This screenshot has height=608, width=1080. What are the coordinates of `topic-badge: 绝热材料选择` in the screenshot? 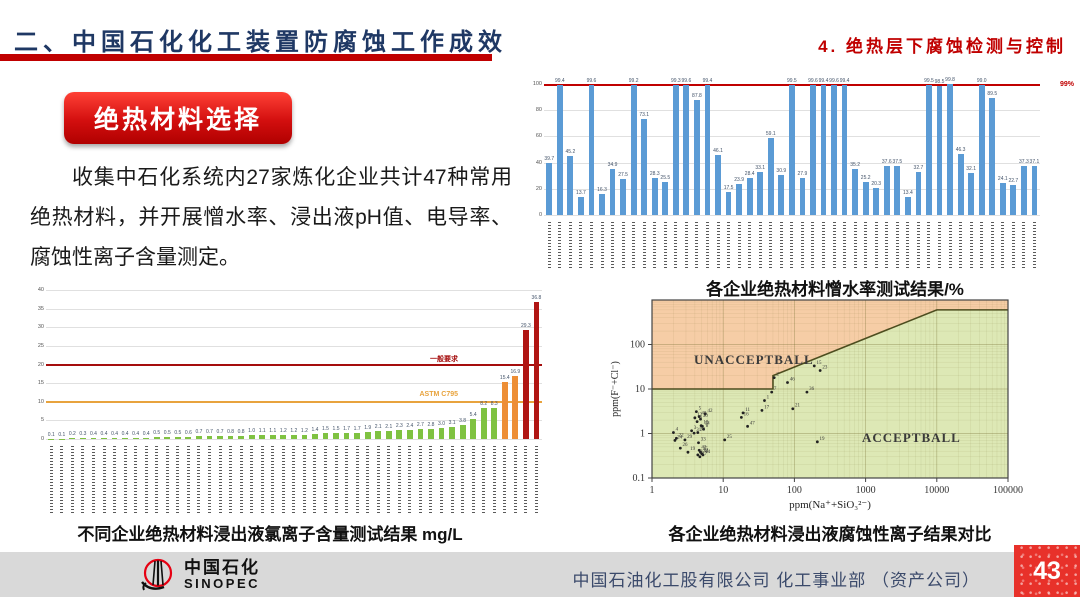 It's located at (178, 118).